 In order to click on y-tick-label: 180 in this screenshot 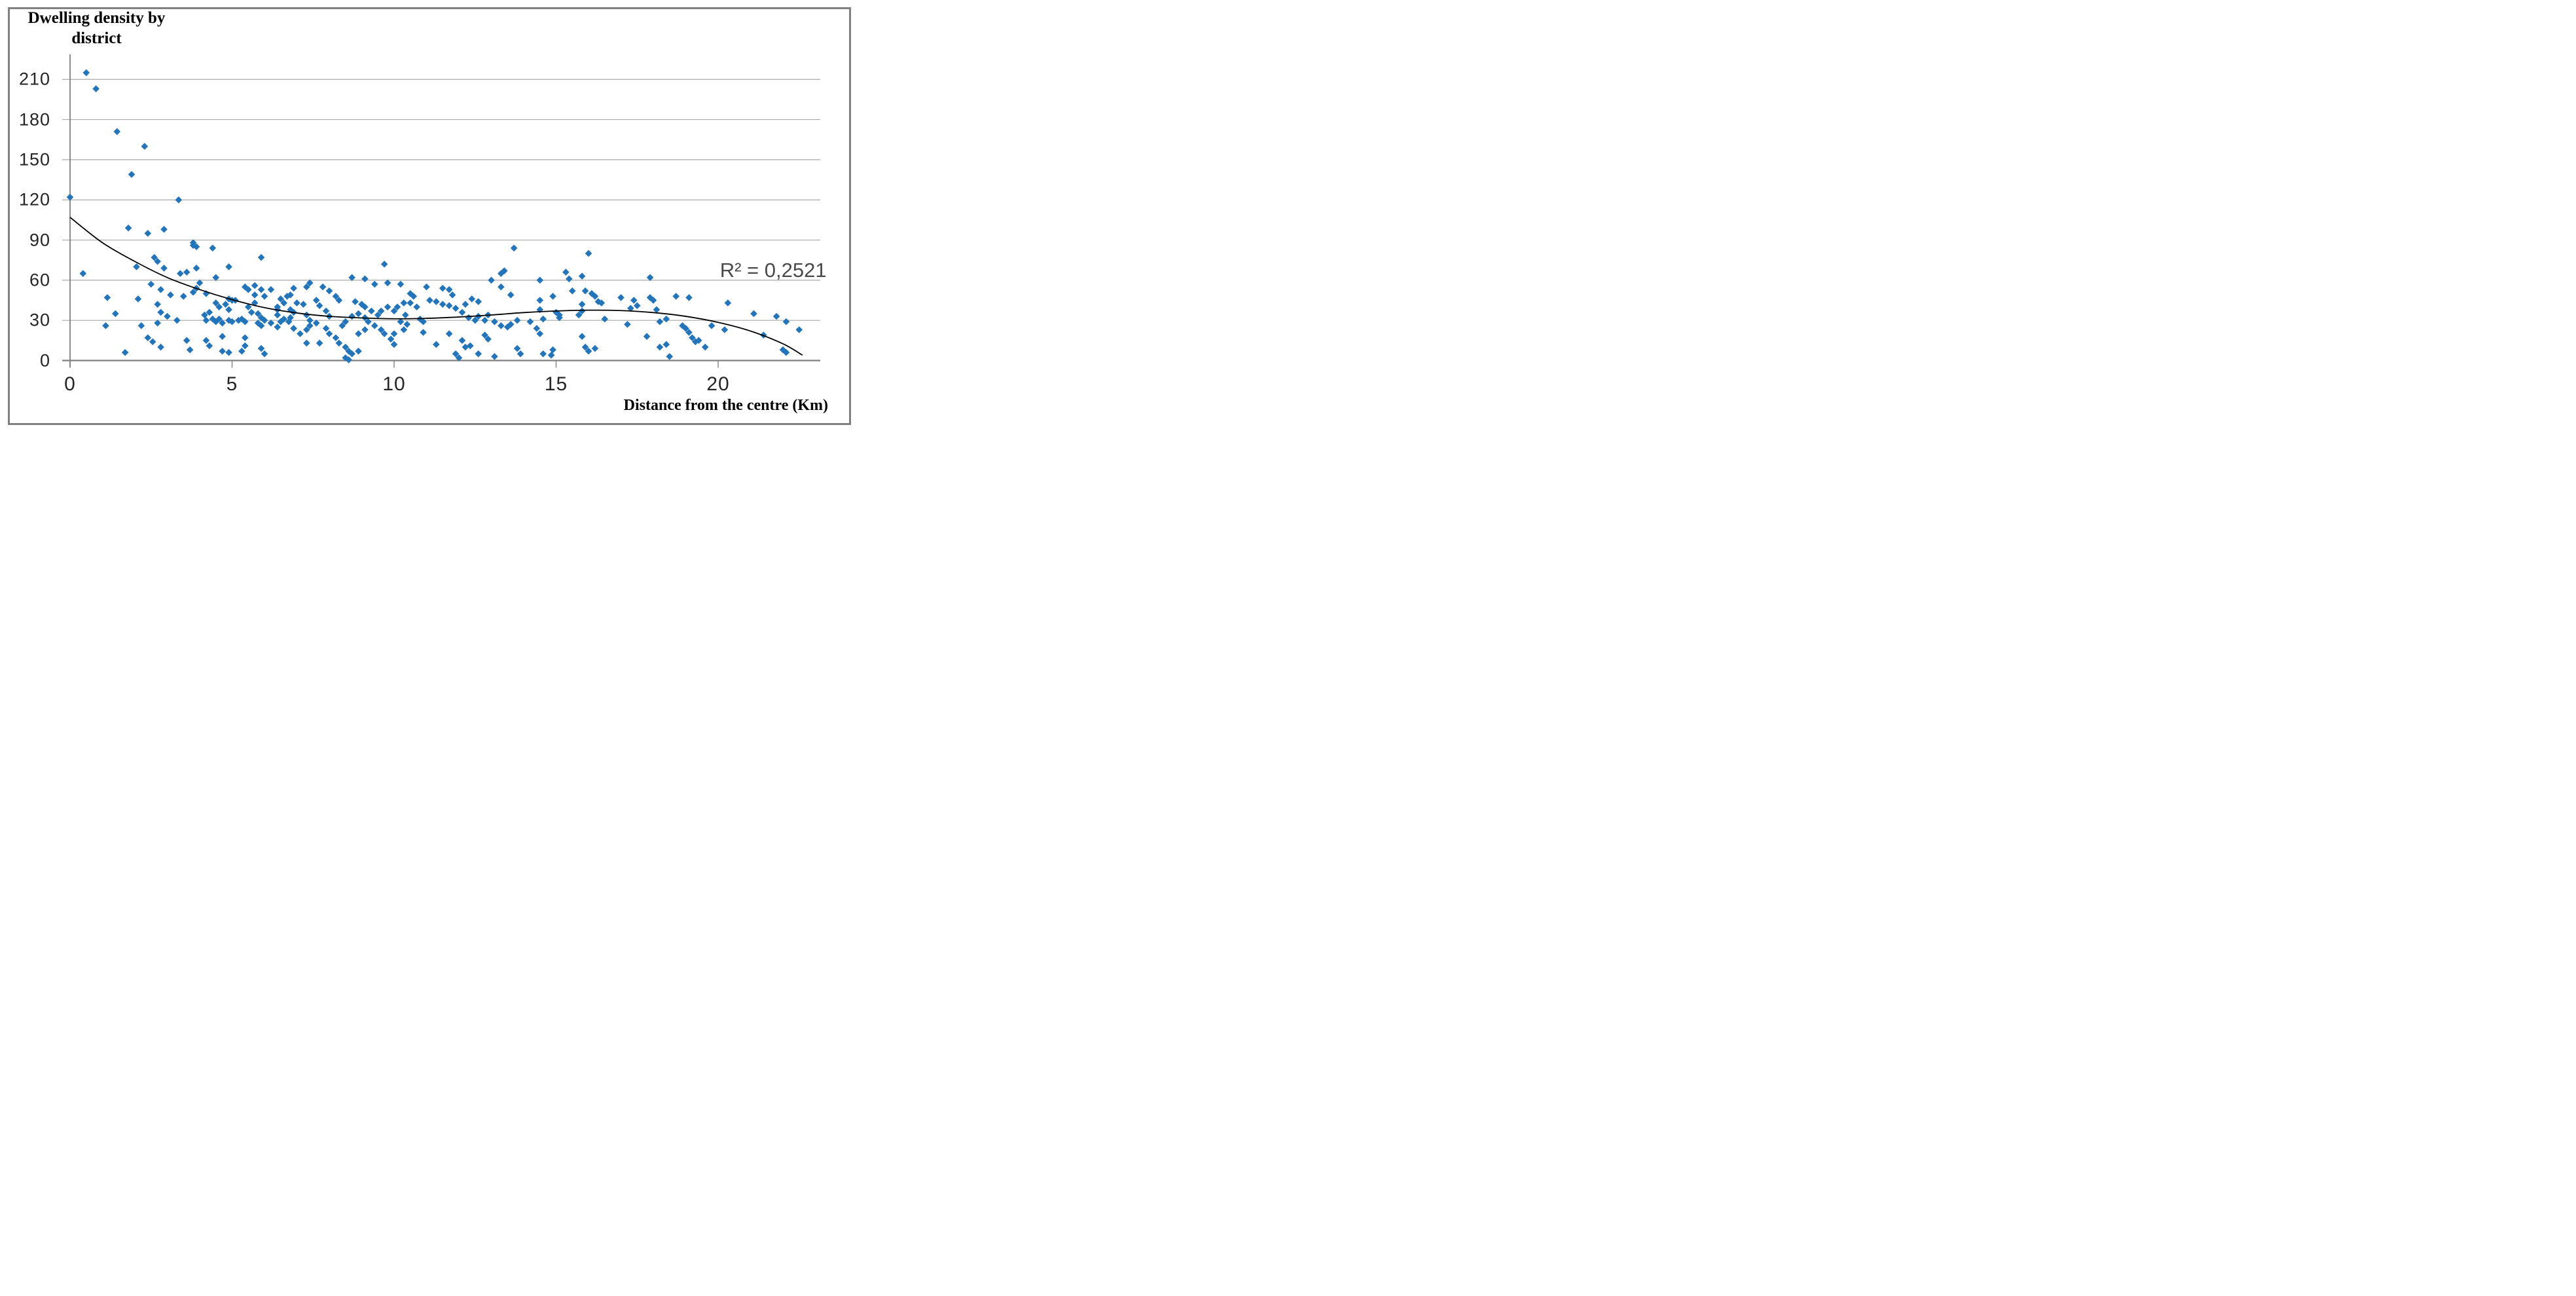, I will do `click(34, 119)`.